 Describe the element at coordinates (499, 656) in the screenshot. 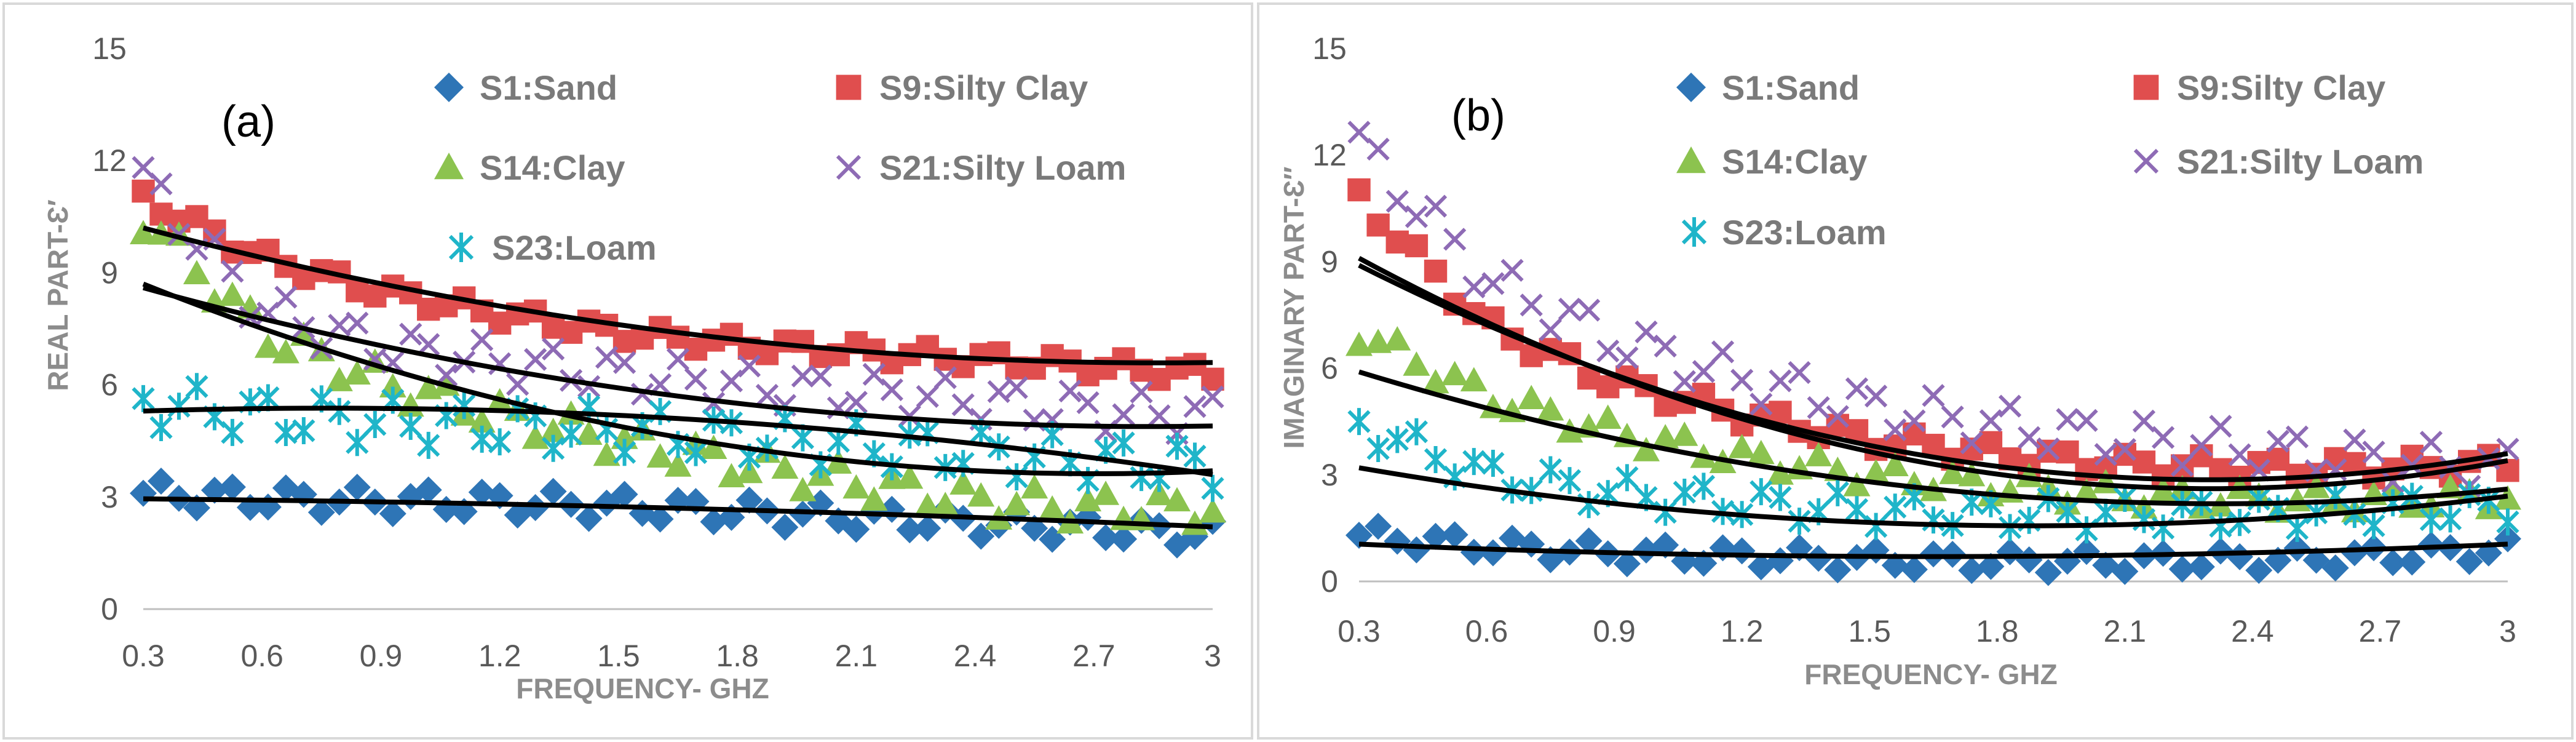

I see `panel-a-x-tick-label: 1.2` at that location.